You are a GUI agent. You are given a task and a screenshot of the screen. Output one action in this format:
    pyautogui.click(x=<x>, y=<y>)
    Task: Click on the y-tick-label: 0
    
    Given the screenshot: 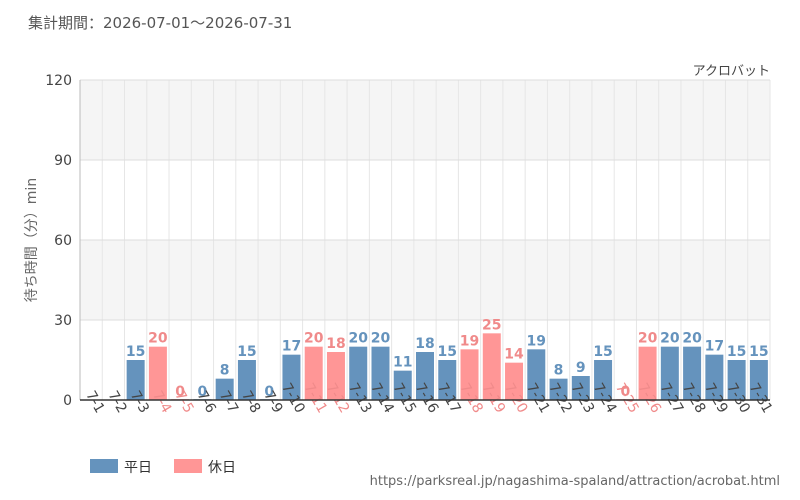 What is the action you would take?
    pyautogui.click(x=67, y=401)
    